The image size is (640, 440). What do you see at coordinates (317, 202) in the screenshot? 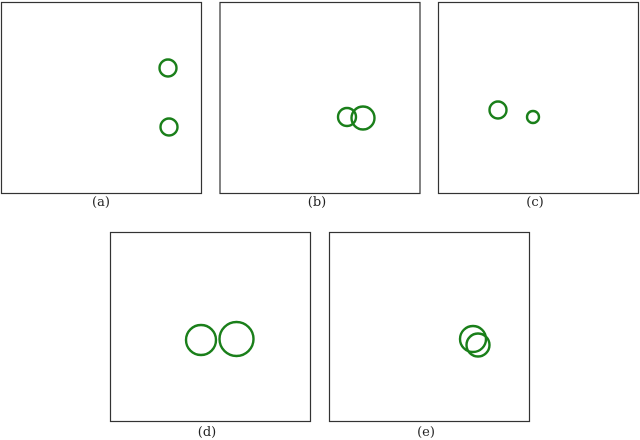
I see `panel-caption: (b)` at bounding box center [317, 202].